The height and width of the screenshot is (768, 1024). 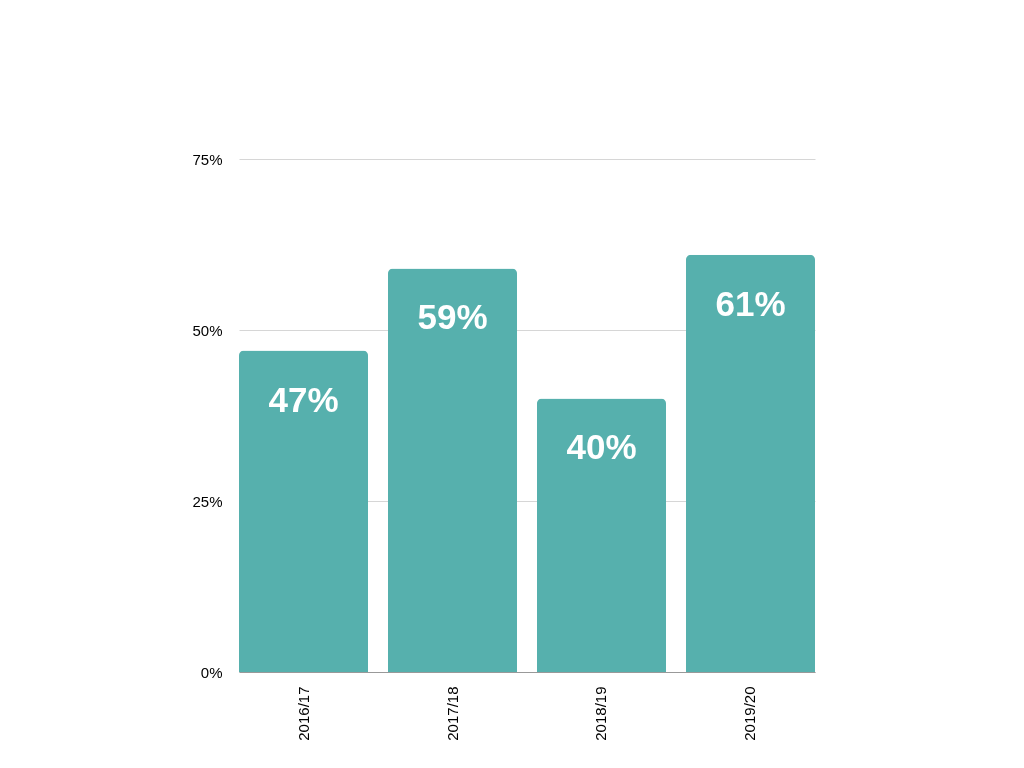 I want to click on data-label: 47%, so click(x=303, y=399).